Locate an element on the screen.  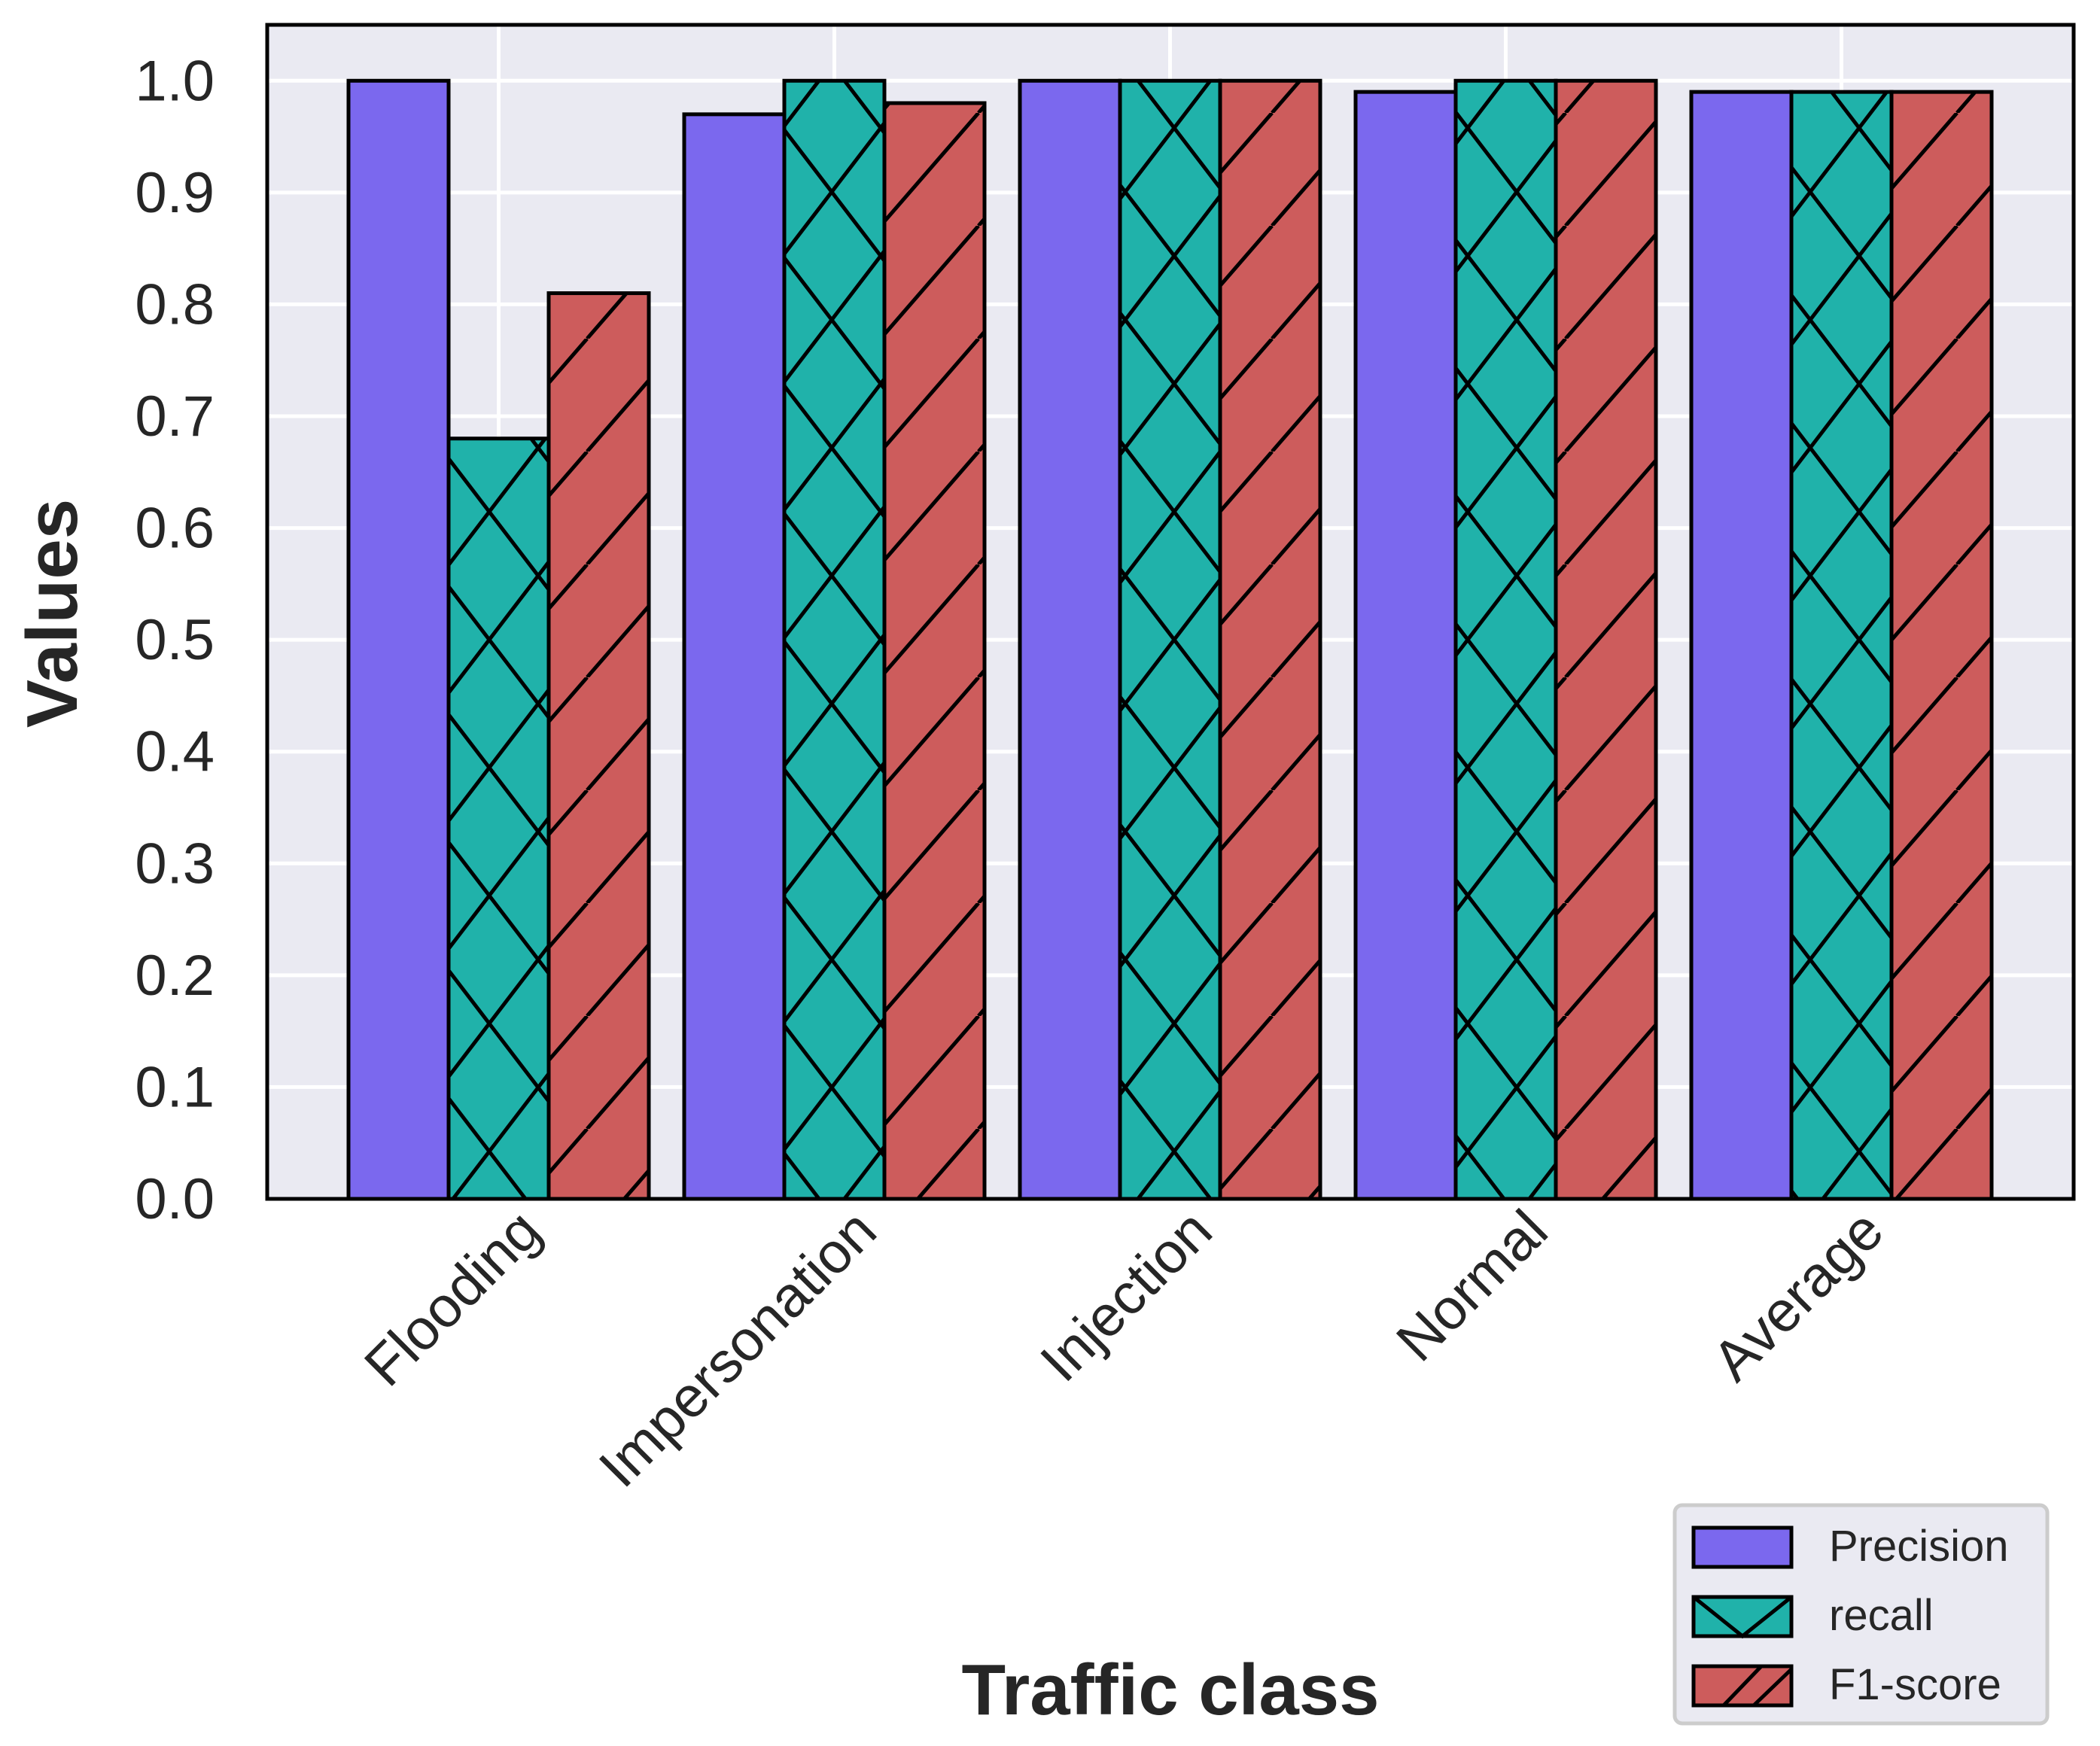
y-tick-label: 0.7 is located at coordinates (175, 417).